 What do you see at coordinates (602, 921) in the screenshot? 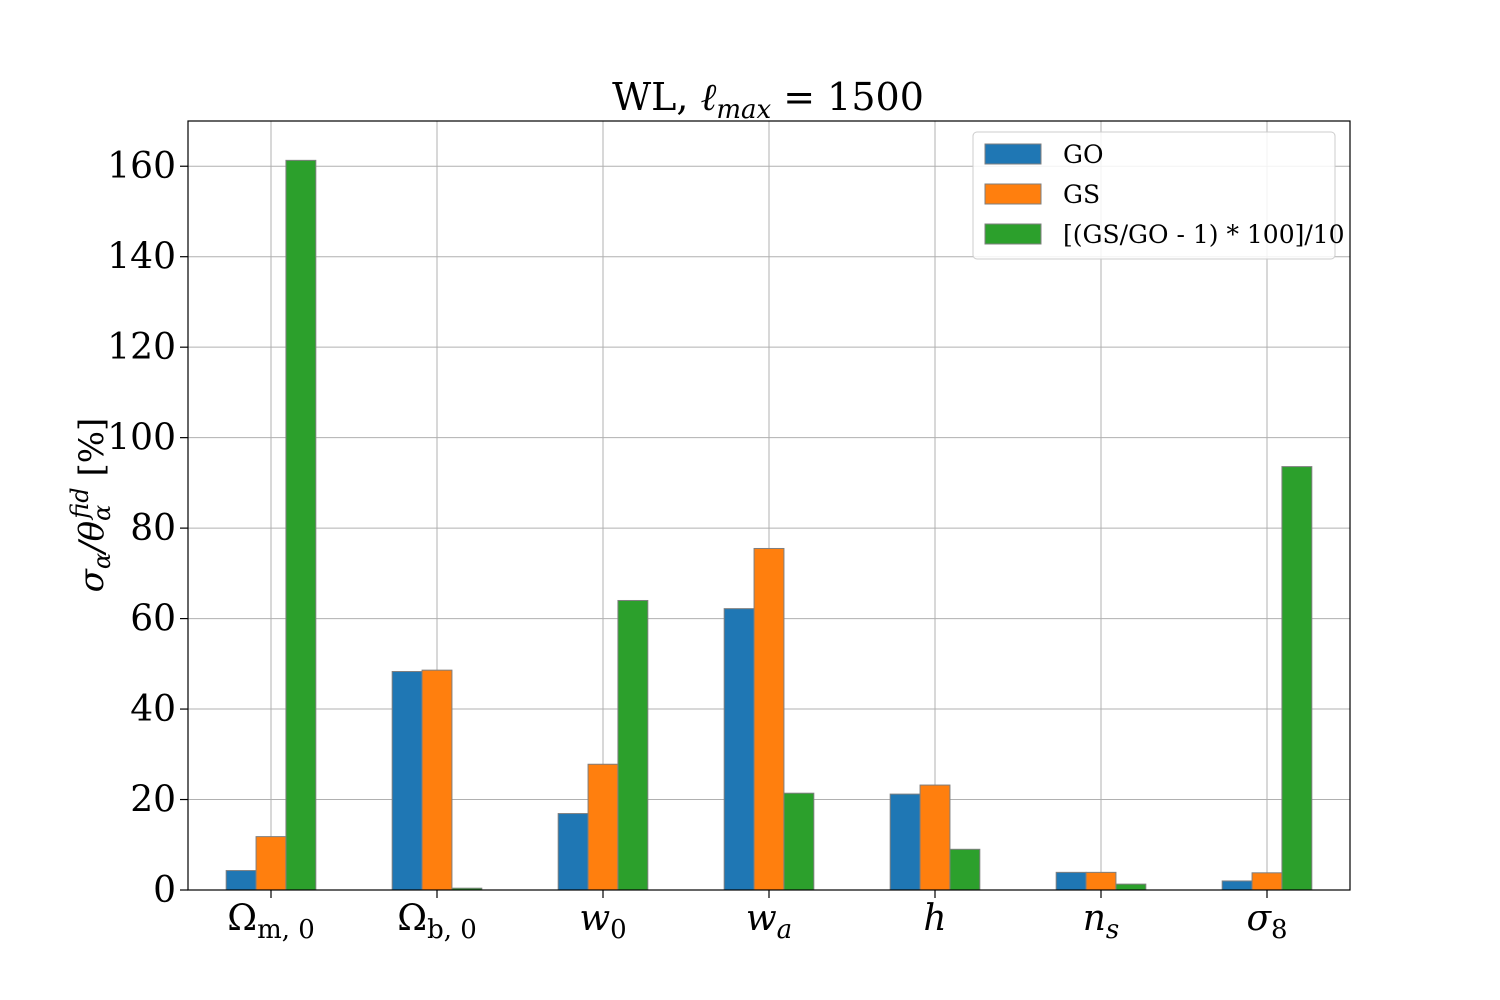
I see `x-tick-label: w0` at bounding box center [602, 921].